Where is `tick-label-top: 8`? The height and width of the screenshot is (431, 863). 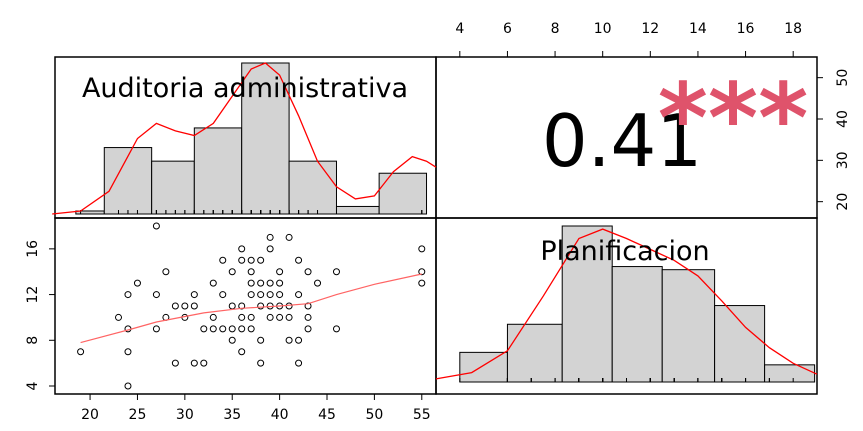
tick-label-top: 8 is located at coordinates (555, 29).